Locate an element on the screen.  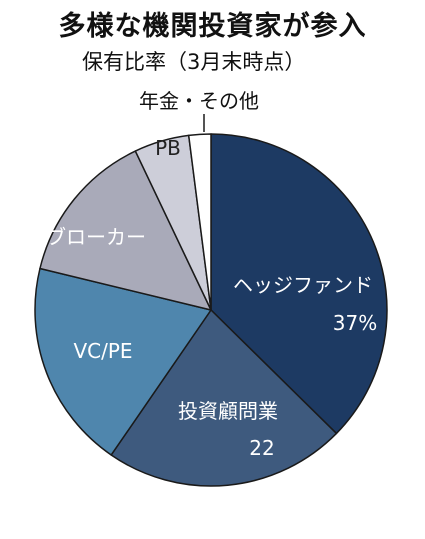
slice-label-broker: ブローカー is located at coordinates (96, 237).